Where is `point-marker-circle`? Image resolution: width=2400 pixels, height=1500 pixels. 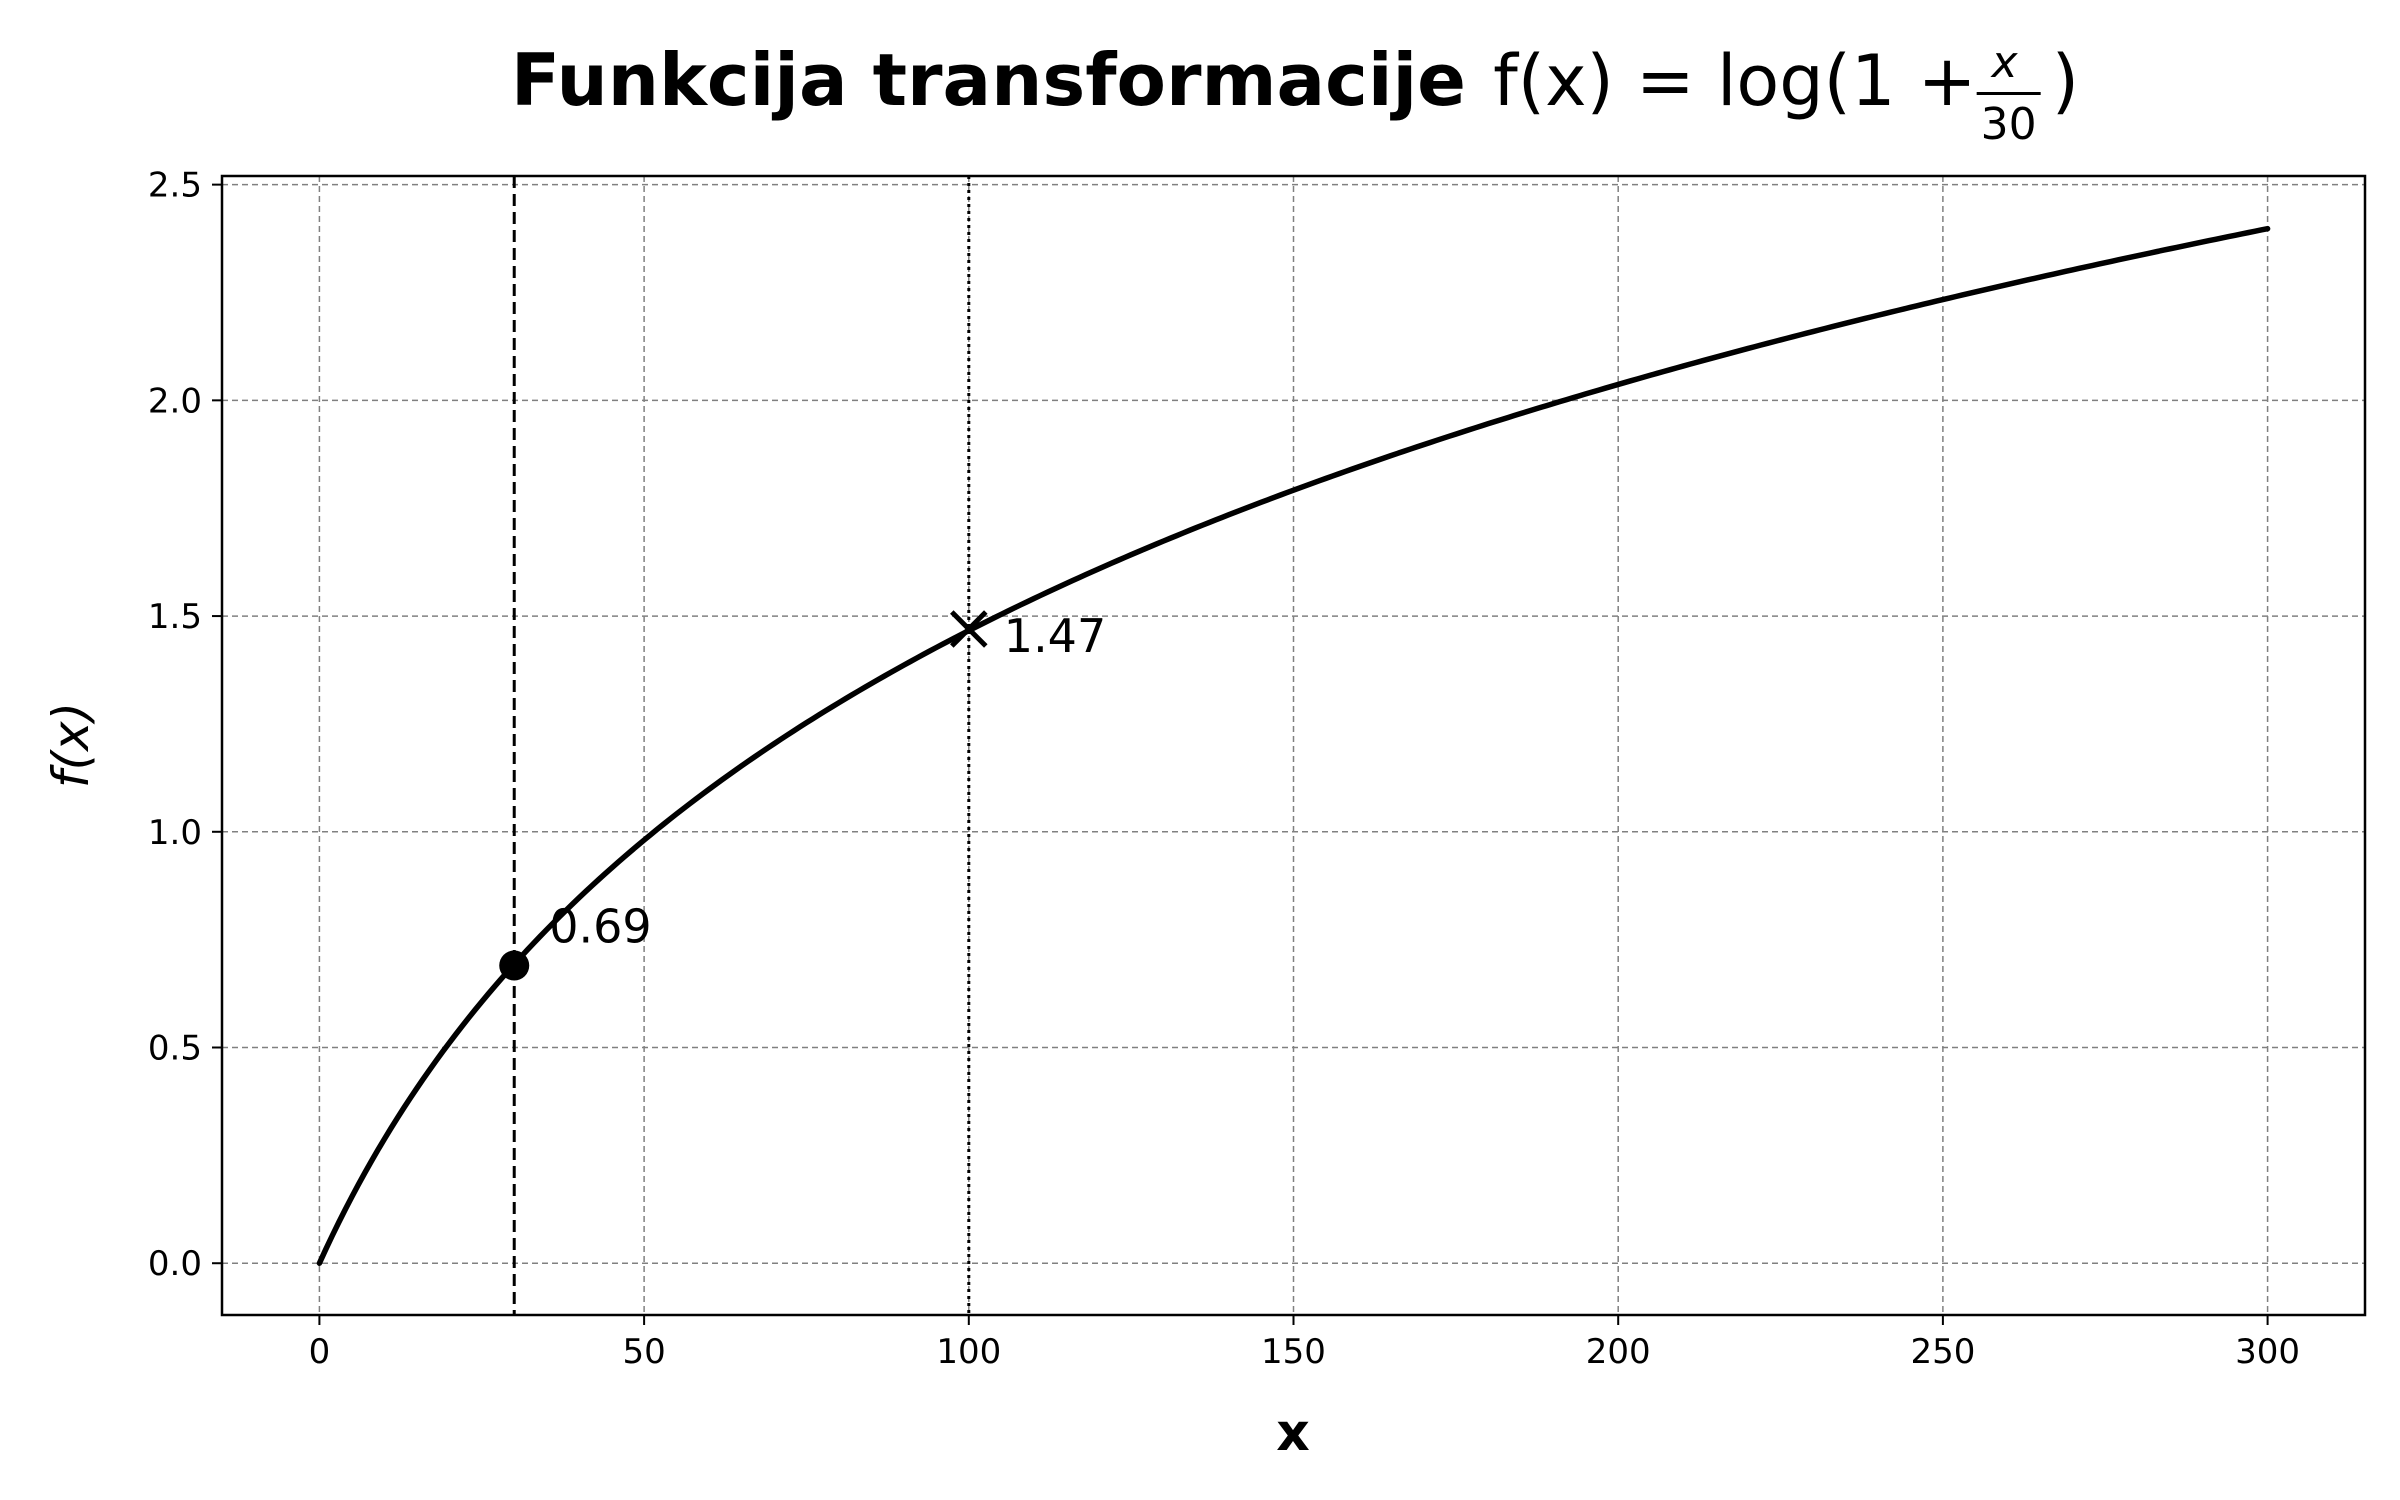 point-marker-circle is located at coordinates (514, 965).